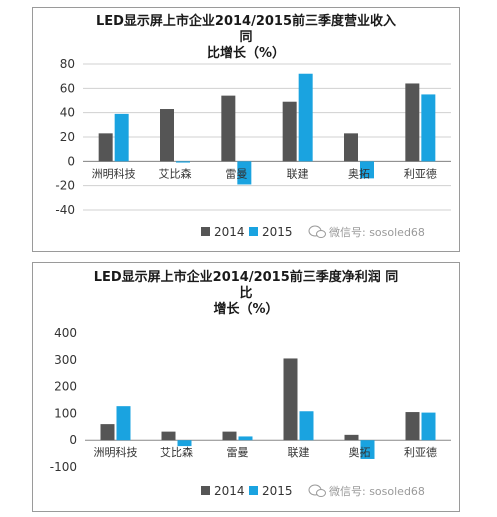 The height and width of the screenshot is (517, 497). What do you see at coordinates (65, 210) in the screenshot?
I see `y-tick-label: -40` at bounding box center [65, 210].